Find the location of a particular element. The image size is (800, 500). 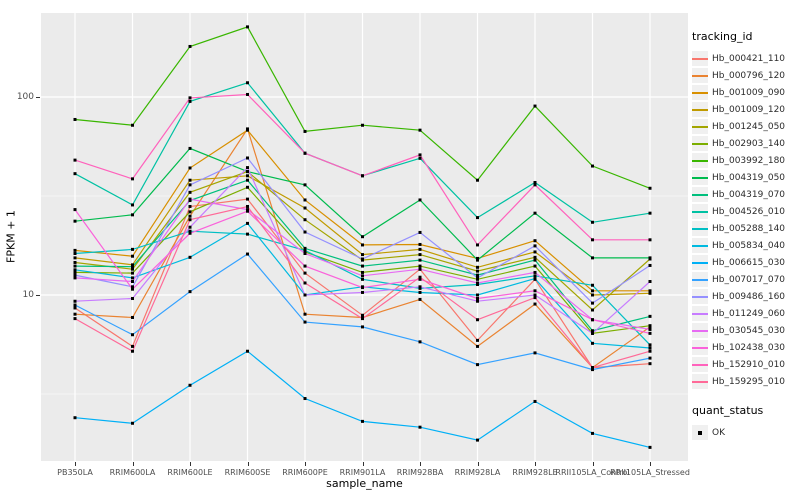

legend-item-label: Hb_006615_030 is located at coordinates (749, 262).